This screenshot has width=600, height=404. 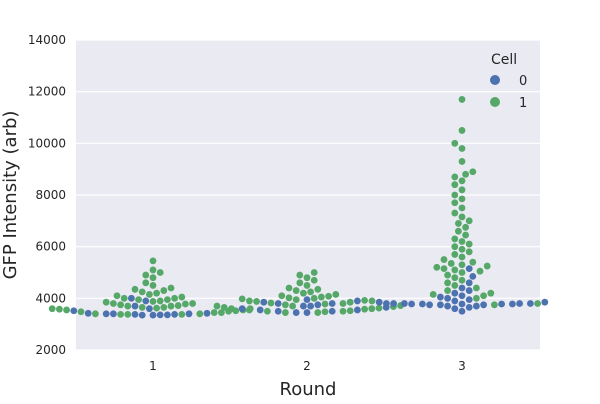 What do you see at coordinates (508, 81) in the screenshot?
I see `legend: Cell 01` at bounding box center [508, 81].